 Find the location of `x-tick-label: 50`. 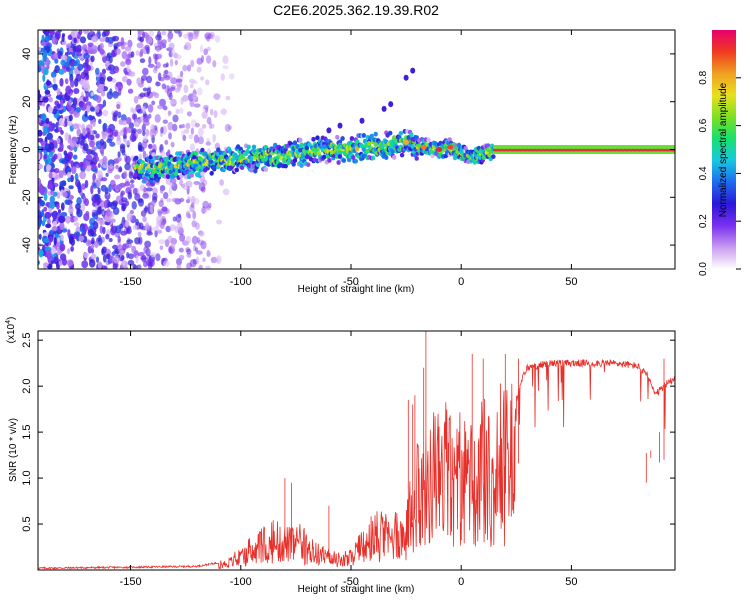

x-tick-label: 50 is located at coordinates (571, 282).